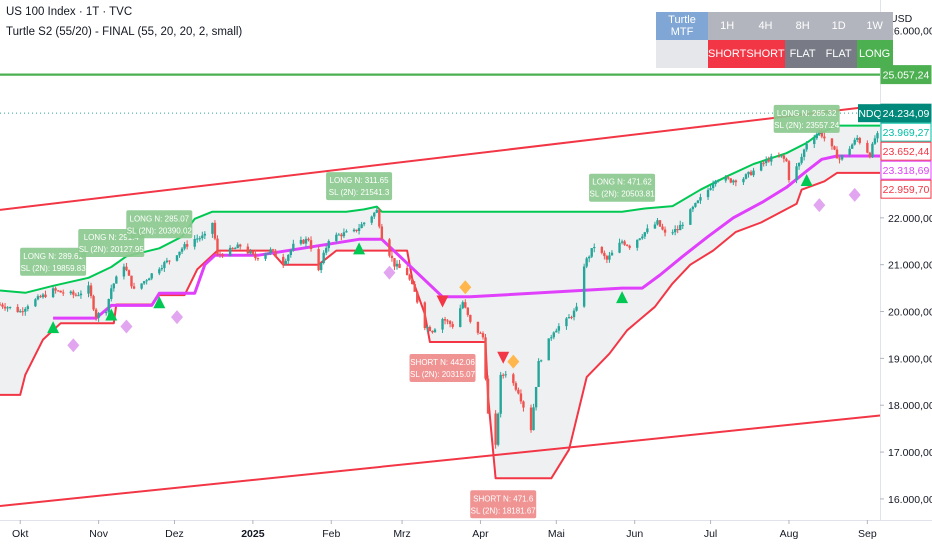 This screenshot has height=550, width=932. What do you see at coordinates (910, 219) in the screenshot?
I see `y-tick-label: 22.000,00` at bounding box center [910, 219].